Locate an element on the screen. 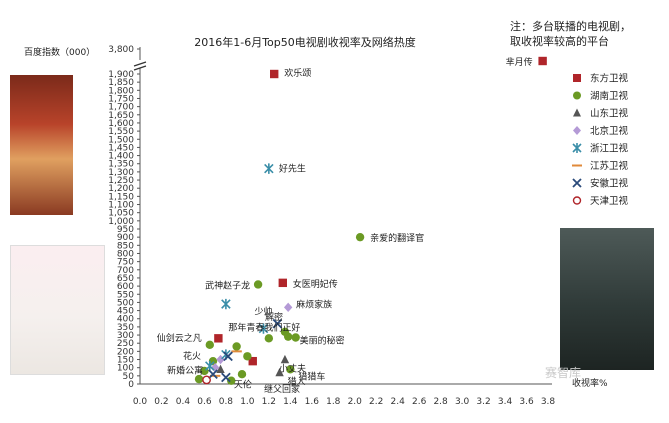 The image size is (669, 423). x-tick-label: 3.8 is located at coordinates (548, 402).